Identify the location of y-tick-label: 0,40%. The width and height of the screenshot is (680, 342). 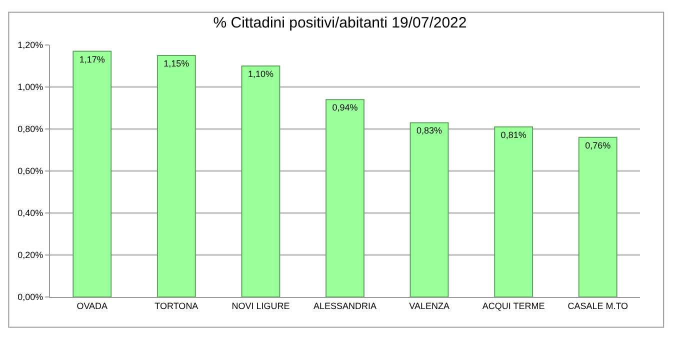
(31, 213).